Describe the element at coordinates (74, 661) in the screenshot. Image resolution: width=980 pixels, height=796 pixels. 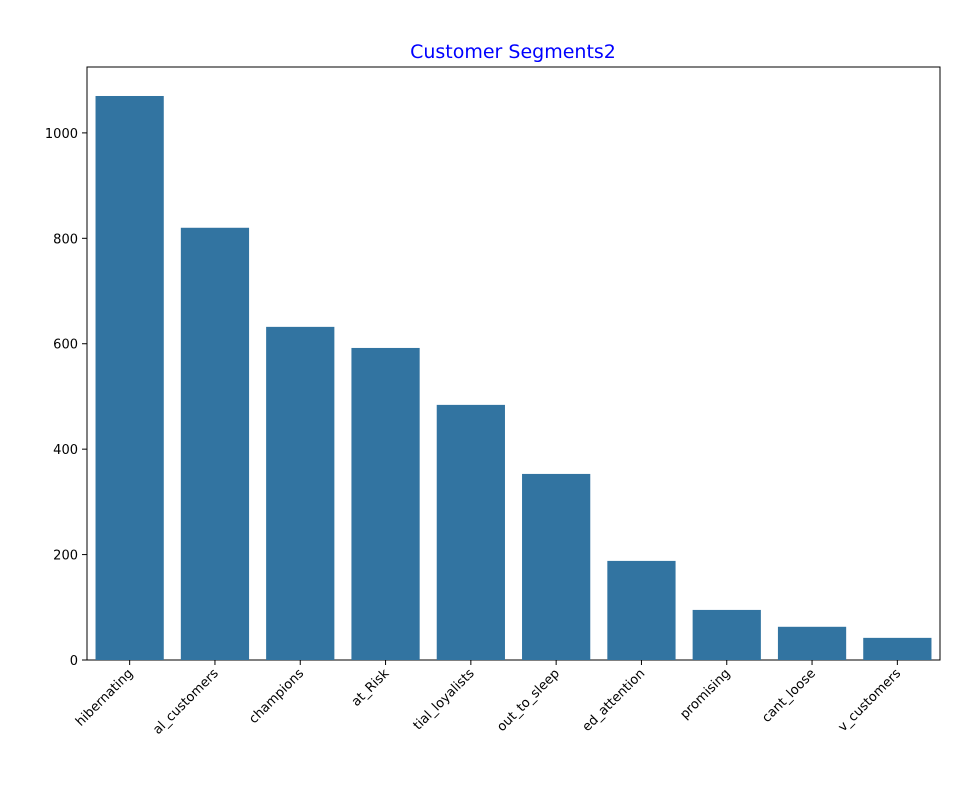
I see `y-tick-label: 0` at that location.